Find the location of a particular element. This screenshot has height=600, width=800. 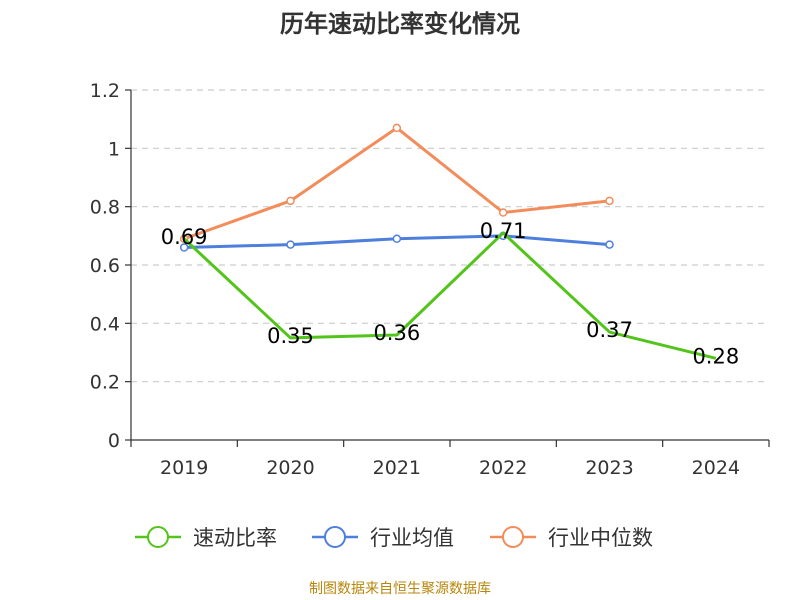

legend-item-2: 行业中位数 is located at coordinates (571, 538).